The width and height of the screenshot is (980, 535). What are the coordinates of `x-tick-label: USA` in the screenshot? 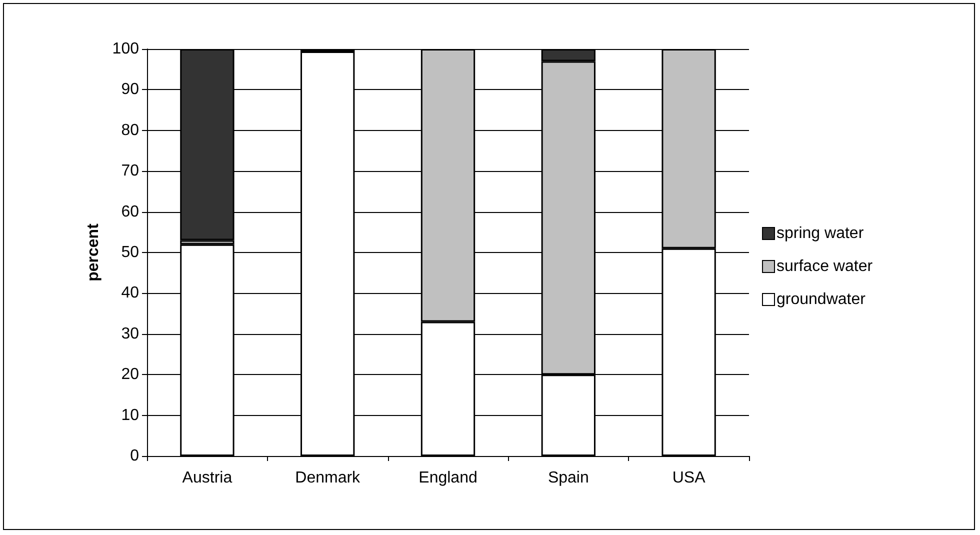 It's located at (689, 478).